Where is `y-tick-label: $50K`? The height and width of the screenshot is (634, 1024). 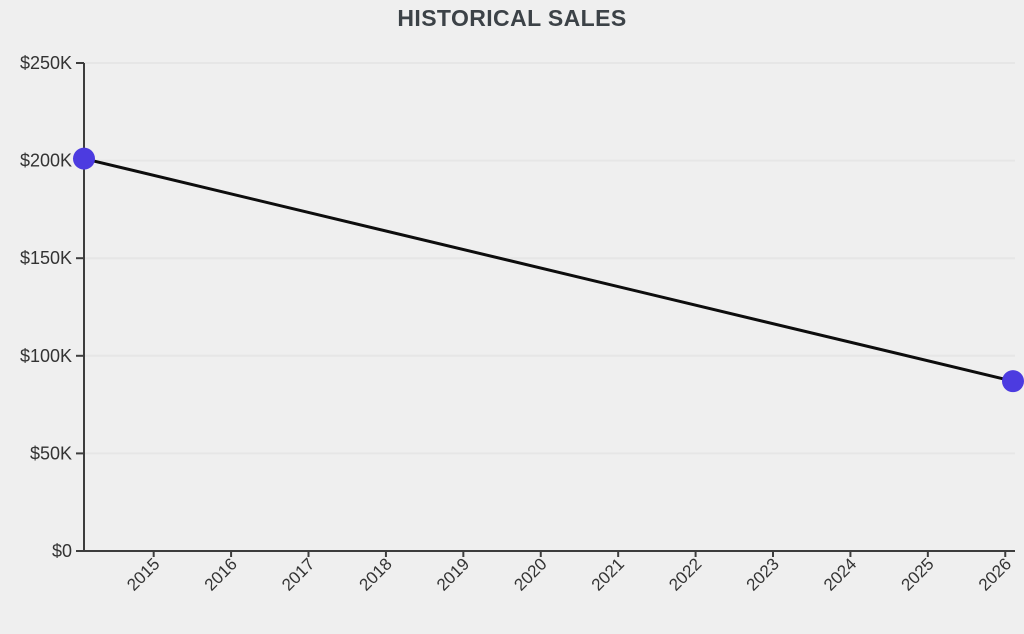 y-tick-label: $50K is located at coordinates (51, 453).